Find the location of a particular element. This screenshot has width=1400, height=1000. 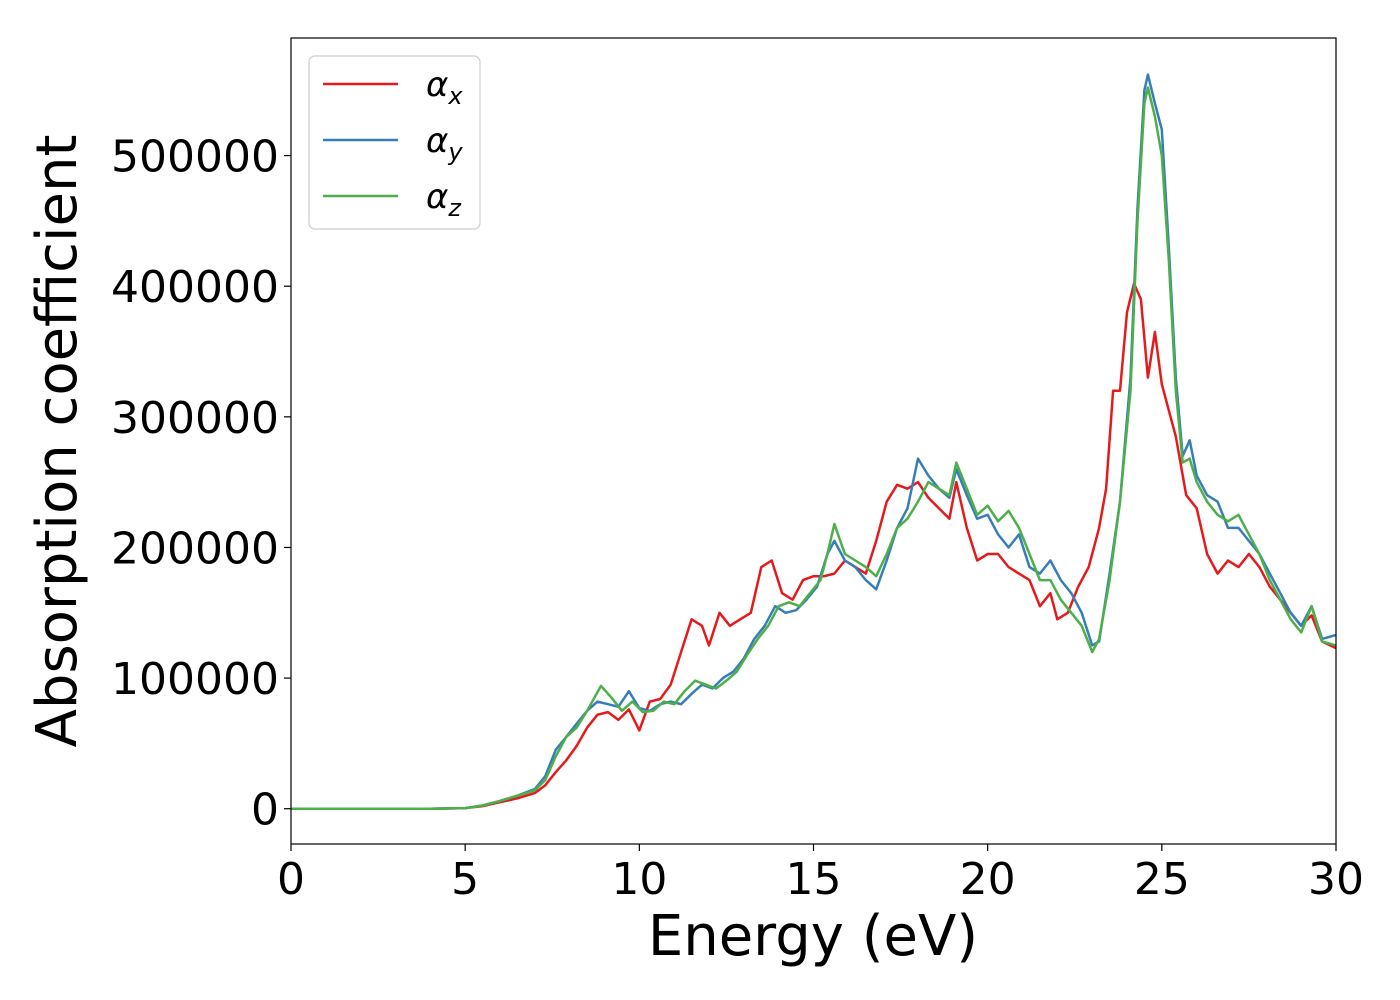

x-tick-label: 5 is located at coordinates (465, 879).